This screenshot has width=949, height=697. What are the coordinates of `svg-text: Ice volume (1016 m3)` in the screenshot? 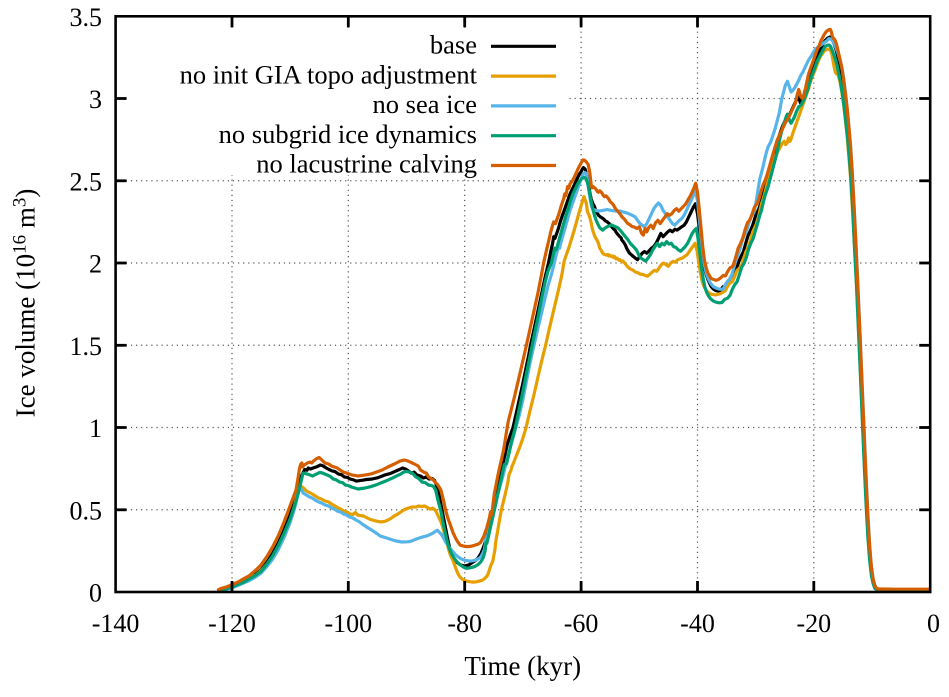 It's located at (25, 303).